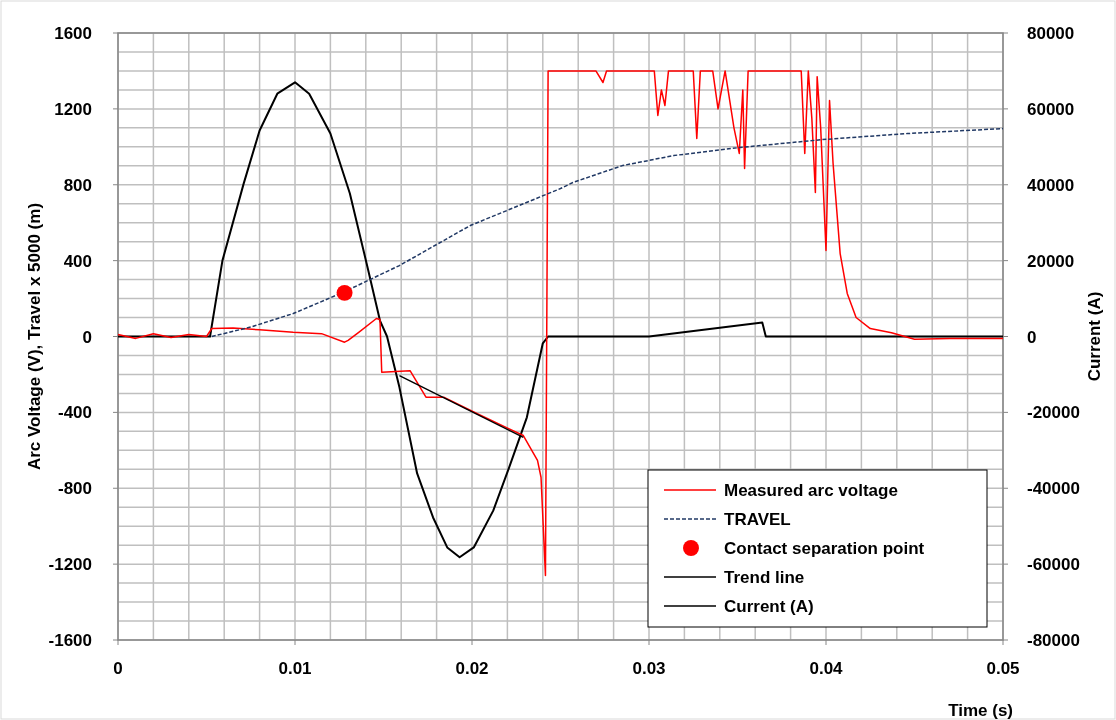 The image size is (1116, 720). Describe the element at coordinates (1003, 668) in the screenshot. I see `x-tick-label: 0.05` at that location.